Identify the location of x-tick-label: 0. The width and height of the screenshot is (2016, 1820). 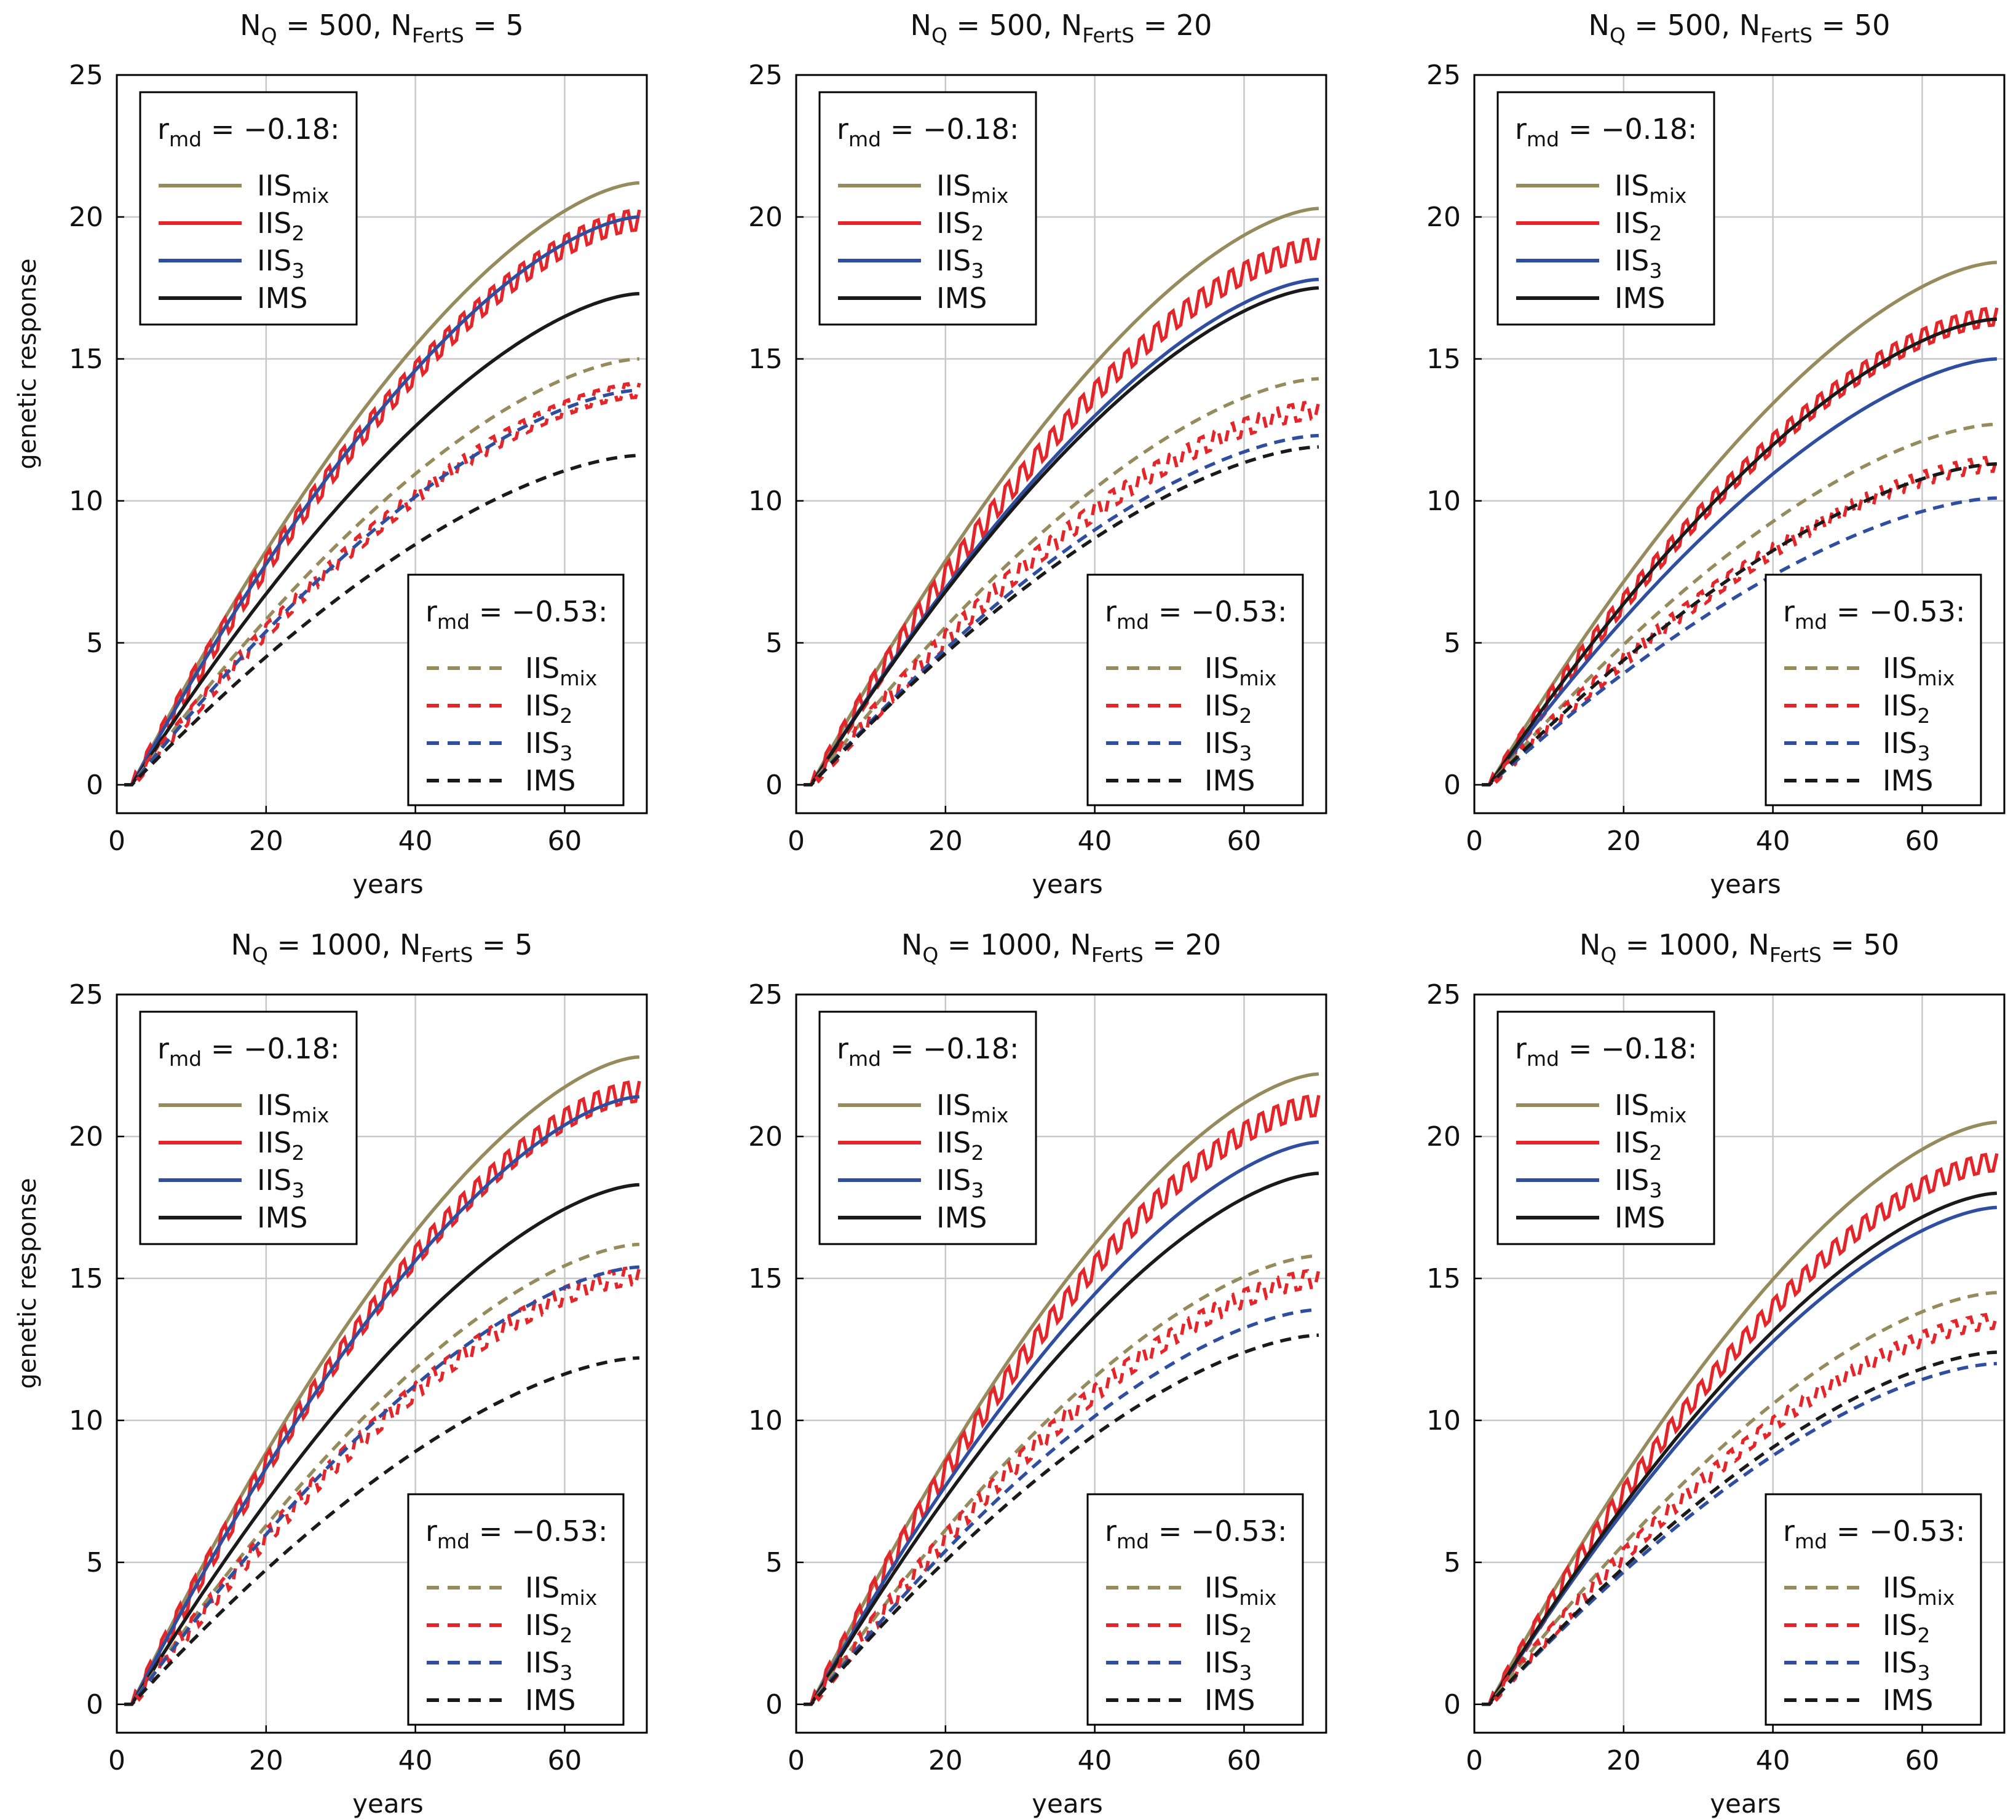
(116, 841).